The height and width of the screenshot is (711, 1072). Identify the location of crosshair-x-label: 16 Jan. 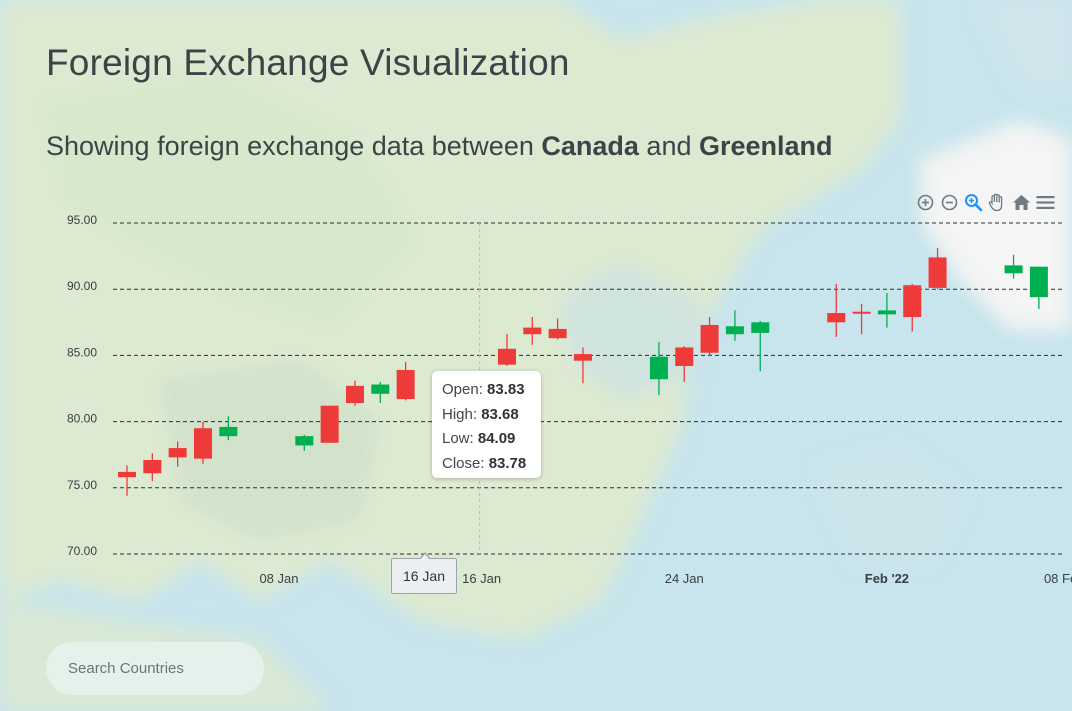
(424, 573).